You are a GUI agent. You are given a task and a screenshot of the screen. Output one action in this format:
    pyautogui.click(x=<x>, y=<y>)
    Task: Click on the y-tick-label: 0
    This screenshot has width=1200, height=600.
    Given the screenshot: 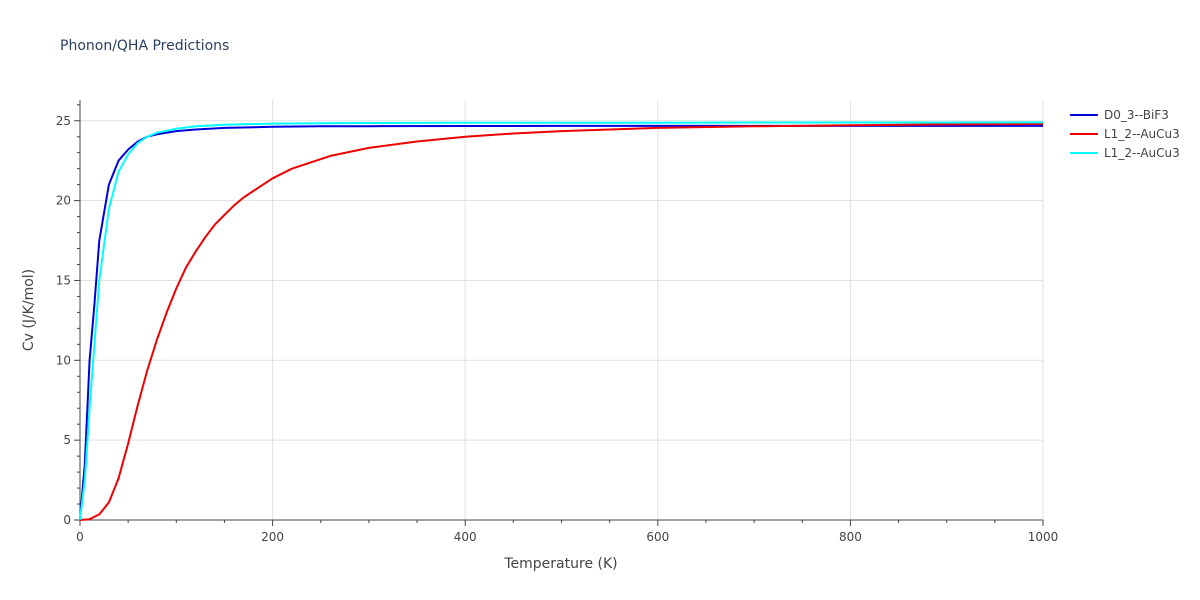 What is the action you would take?
    pyautogui.click(x=67, y=520)
    